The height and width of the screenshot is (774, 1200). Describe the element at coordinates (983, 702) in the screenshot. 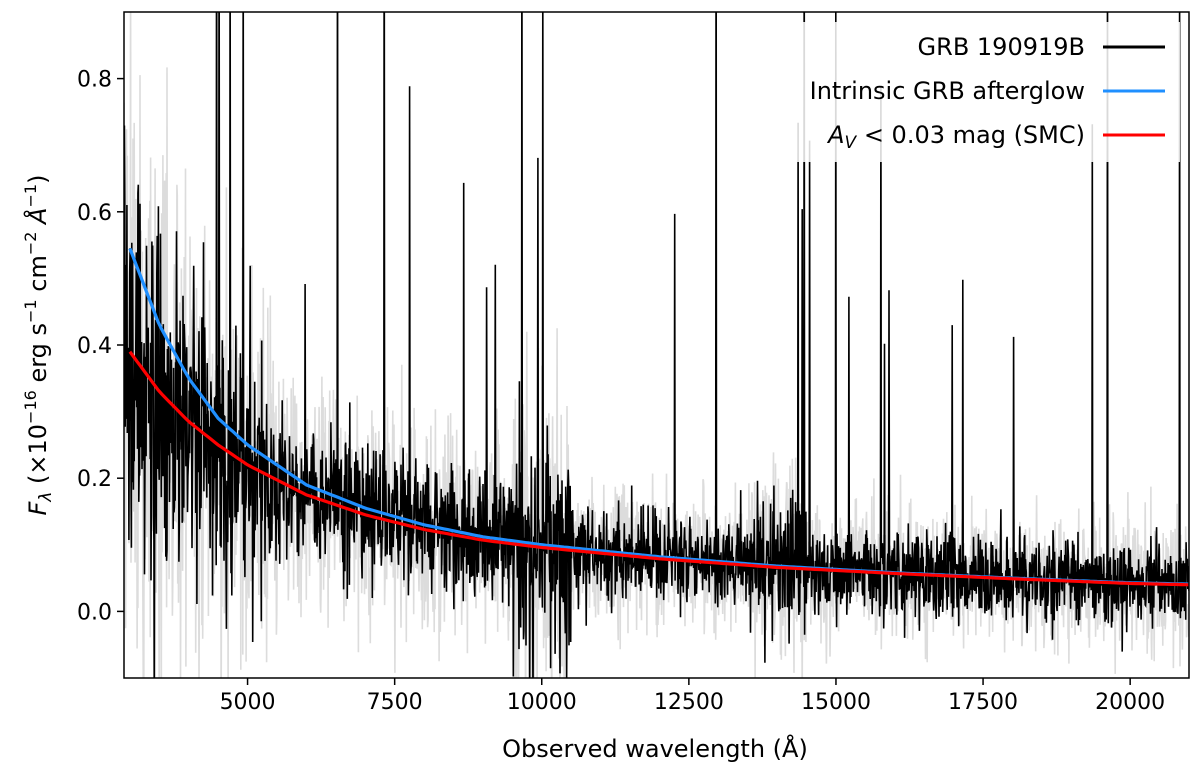

I see `x-tick-label: 17500` at that location.